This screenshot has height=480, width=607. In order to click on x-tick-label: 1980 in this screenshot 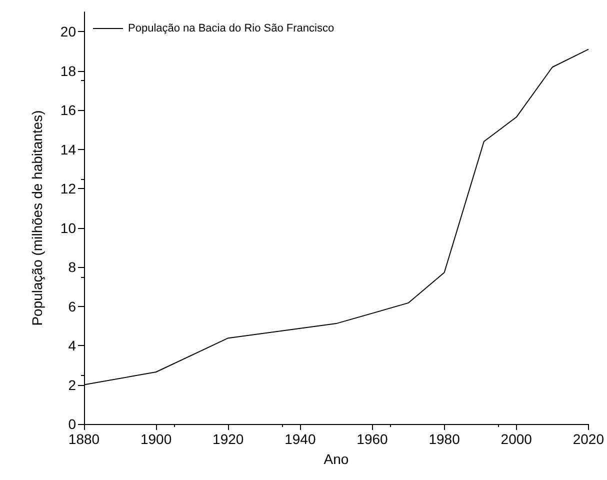, I will do `click(444, 439)`.